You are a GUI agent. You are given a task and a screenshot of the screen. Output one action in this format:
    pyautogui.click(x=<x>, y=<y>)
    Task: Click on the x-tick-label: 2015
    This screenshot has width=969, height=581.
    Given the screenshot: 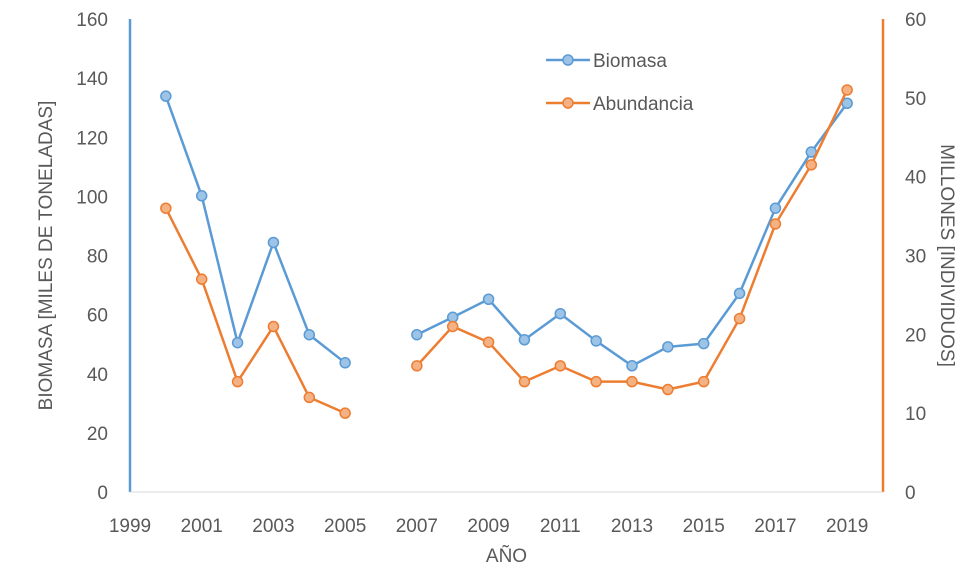 What is the action you would take?
    pyautogui.click(x=704, y=526)
    